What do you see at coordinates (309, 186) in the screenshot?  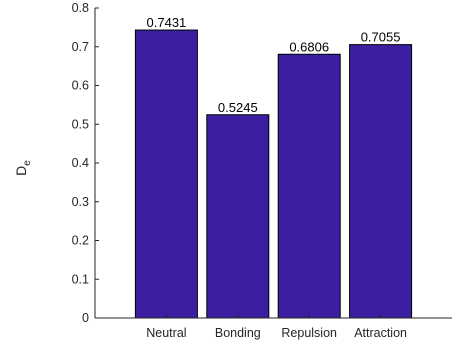 I see `bar-repulsion` at bounding box center [309, 186].